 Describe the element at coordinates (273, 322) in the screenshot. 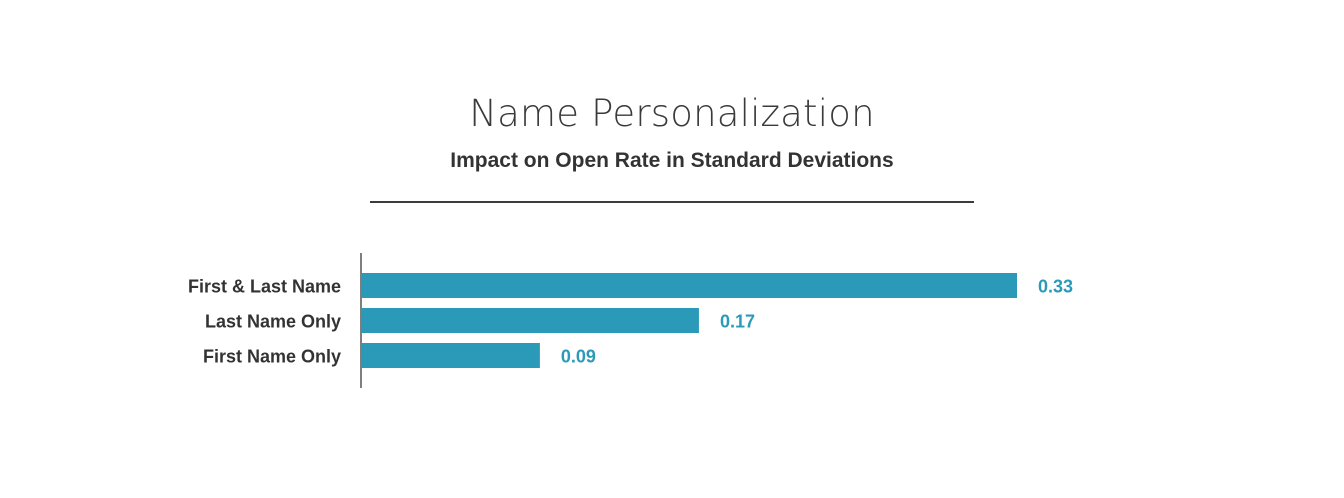

I see `category-label: Last Name Only` at that location.